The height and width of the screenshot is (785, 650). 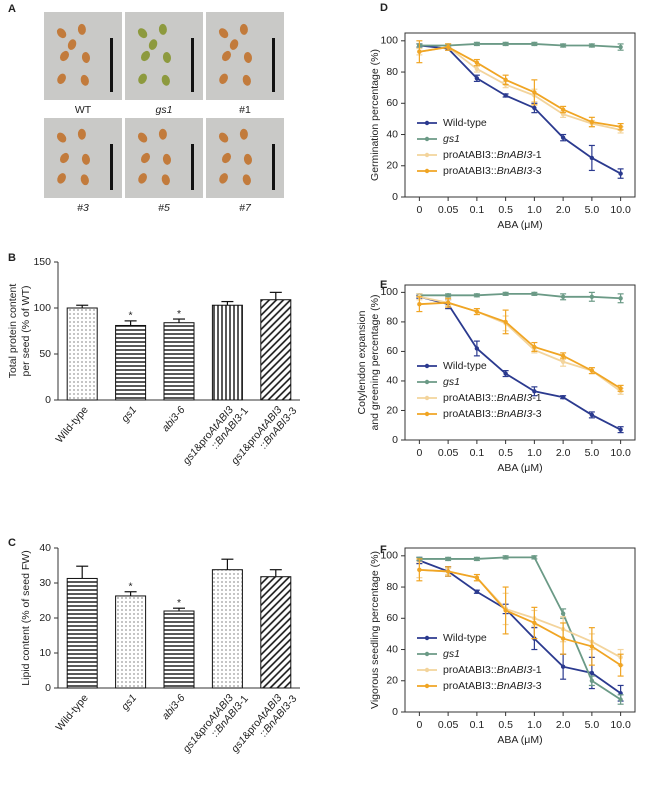 I want to click on x-tick-label: abi3-6, so click(x=173, y=419).